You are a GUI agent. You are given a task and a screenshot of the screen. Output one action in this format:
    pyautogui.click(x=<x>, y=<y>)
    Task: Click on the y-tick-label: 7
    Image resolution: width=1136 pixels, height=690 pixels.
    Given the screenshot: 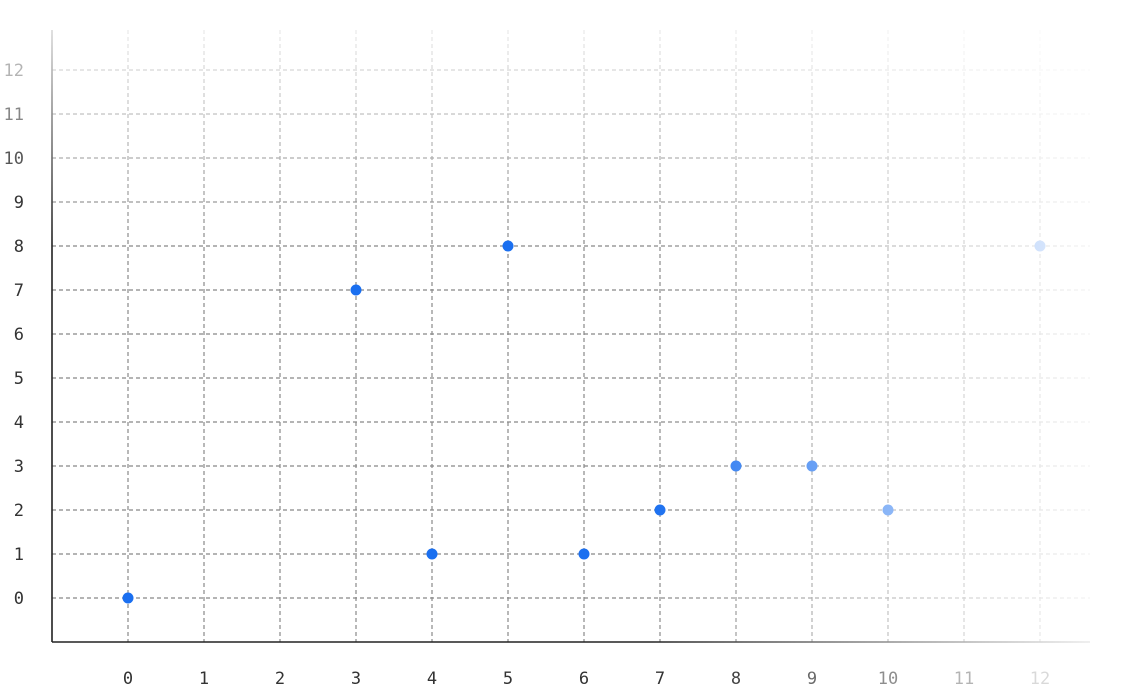 What is the action you would take?
    pyautogui.click(x=19, y=291)
    